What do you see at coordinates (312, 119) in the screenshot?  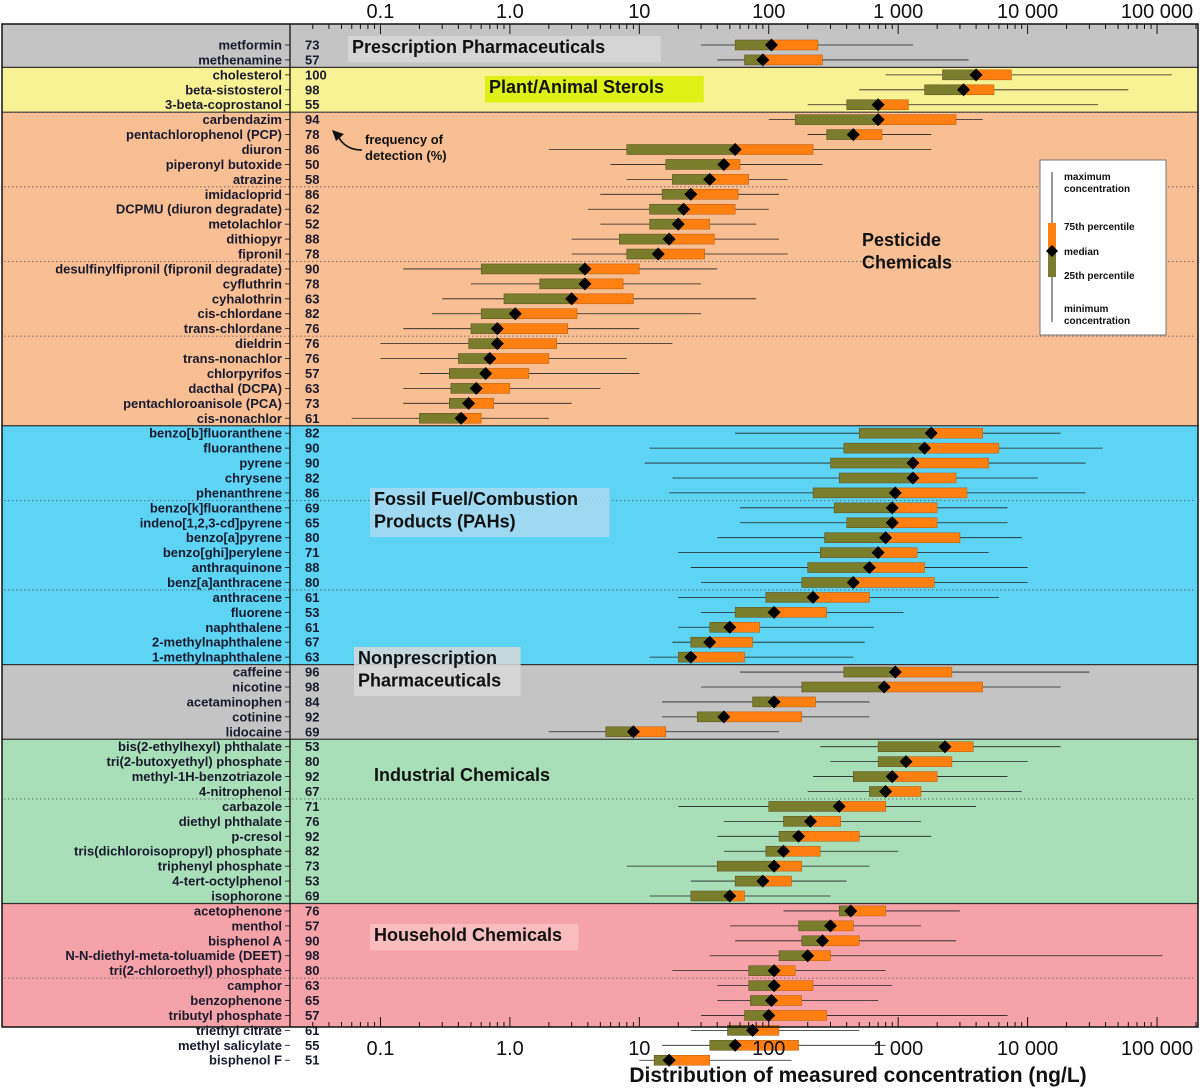 I see `frequency-label: 94` at bounding box center [312, 119].